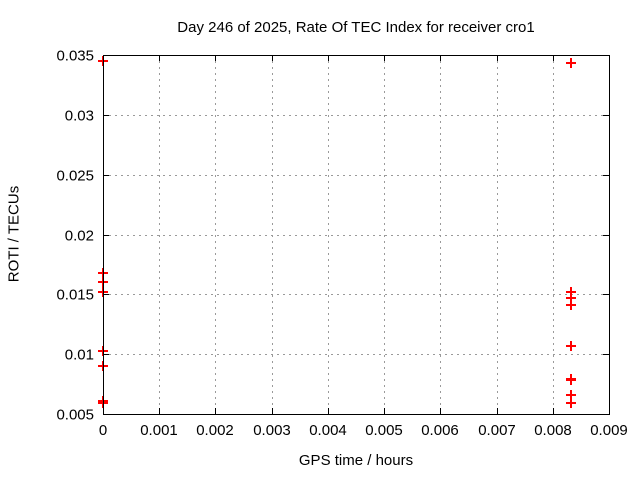 This screenshot has width=640, height=480. I want to click on x-axis-label: GPS time / hours, so click(356, 460).